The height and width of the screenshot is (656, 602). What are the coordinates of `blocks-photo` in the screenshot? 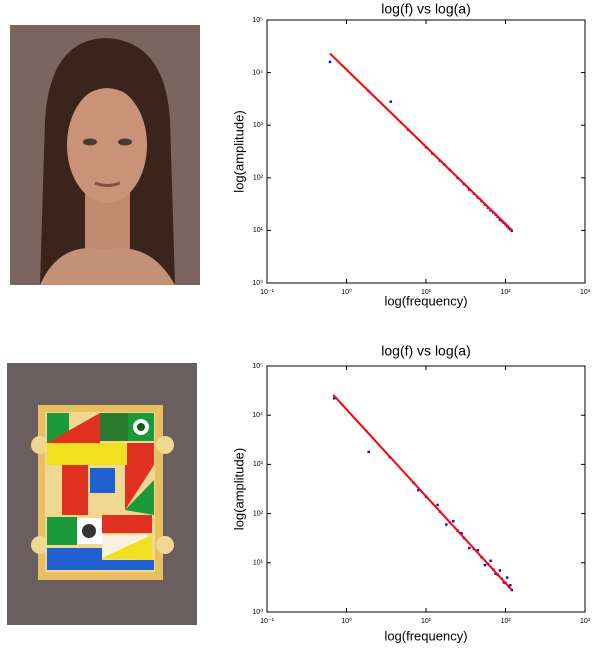 It's located at (102, 494).